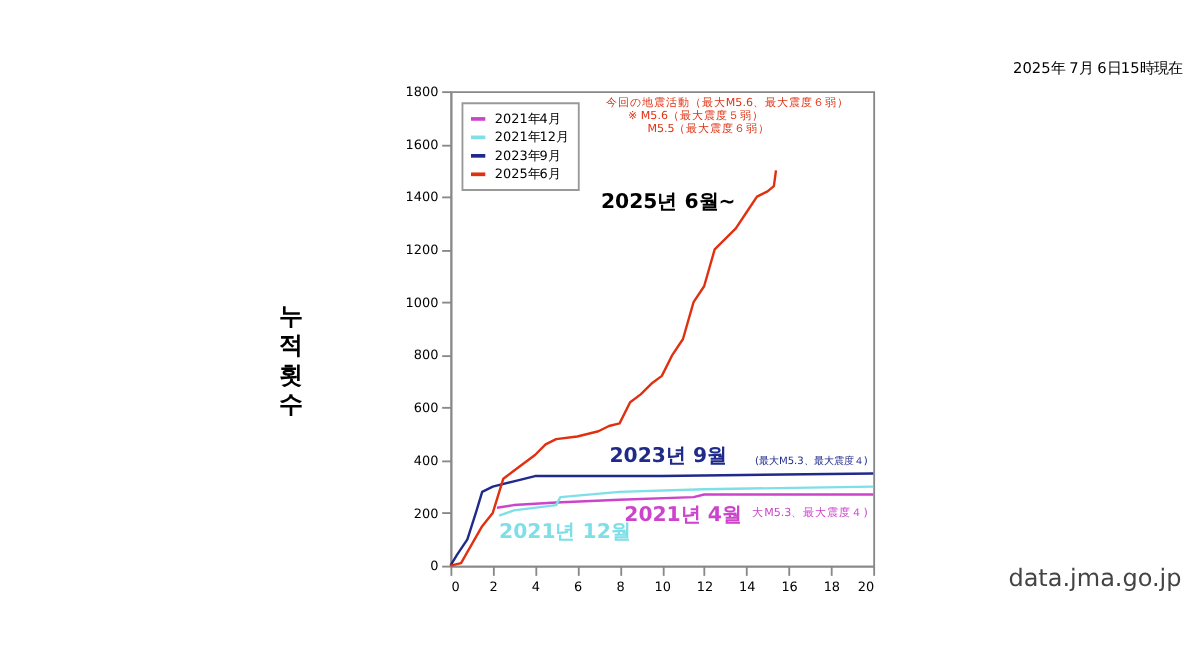 This screenshot has height=672, width=1200. Describe the element at coordinates (1097, 67) in the screenshot. I see `text: 2025年 7月 6日15時現在` at that location.